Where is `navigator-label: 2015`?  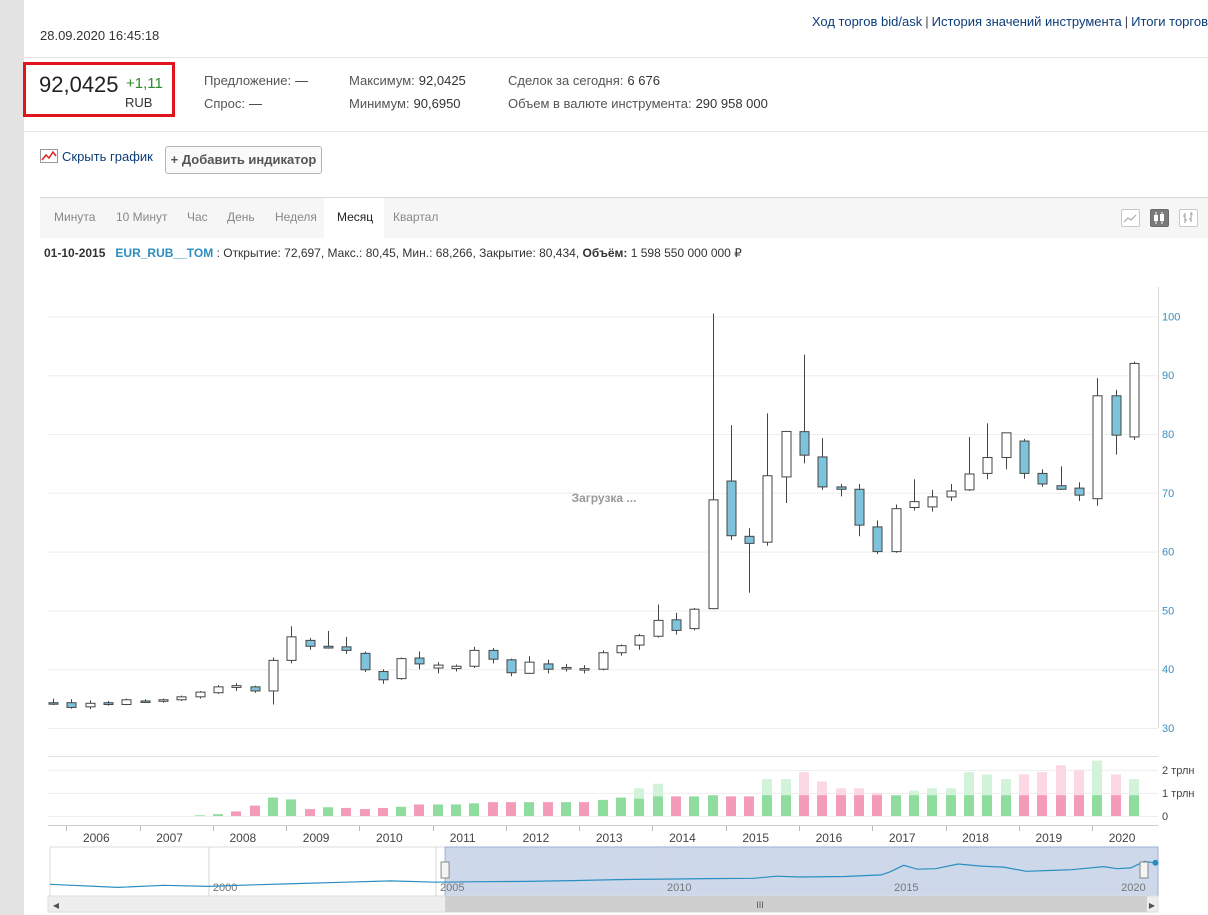
navigator-label: 2015 is located at coordinates (906, 888).